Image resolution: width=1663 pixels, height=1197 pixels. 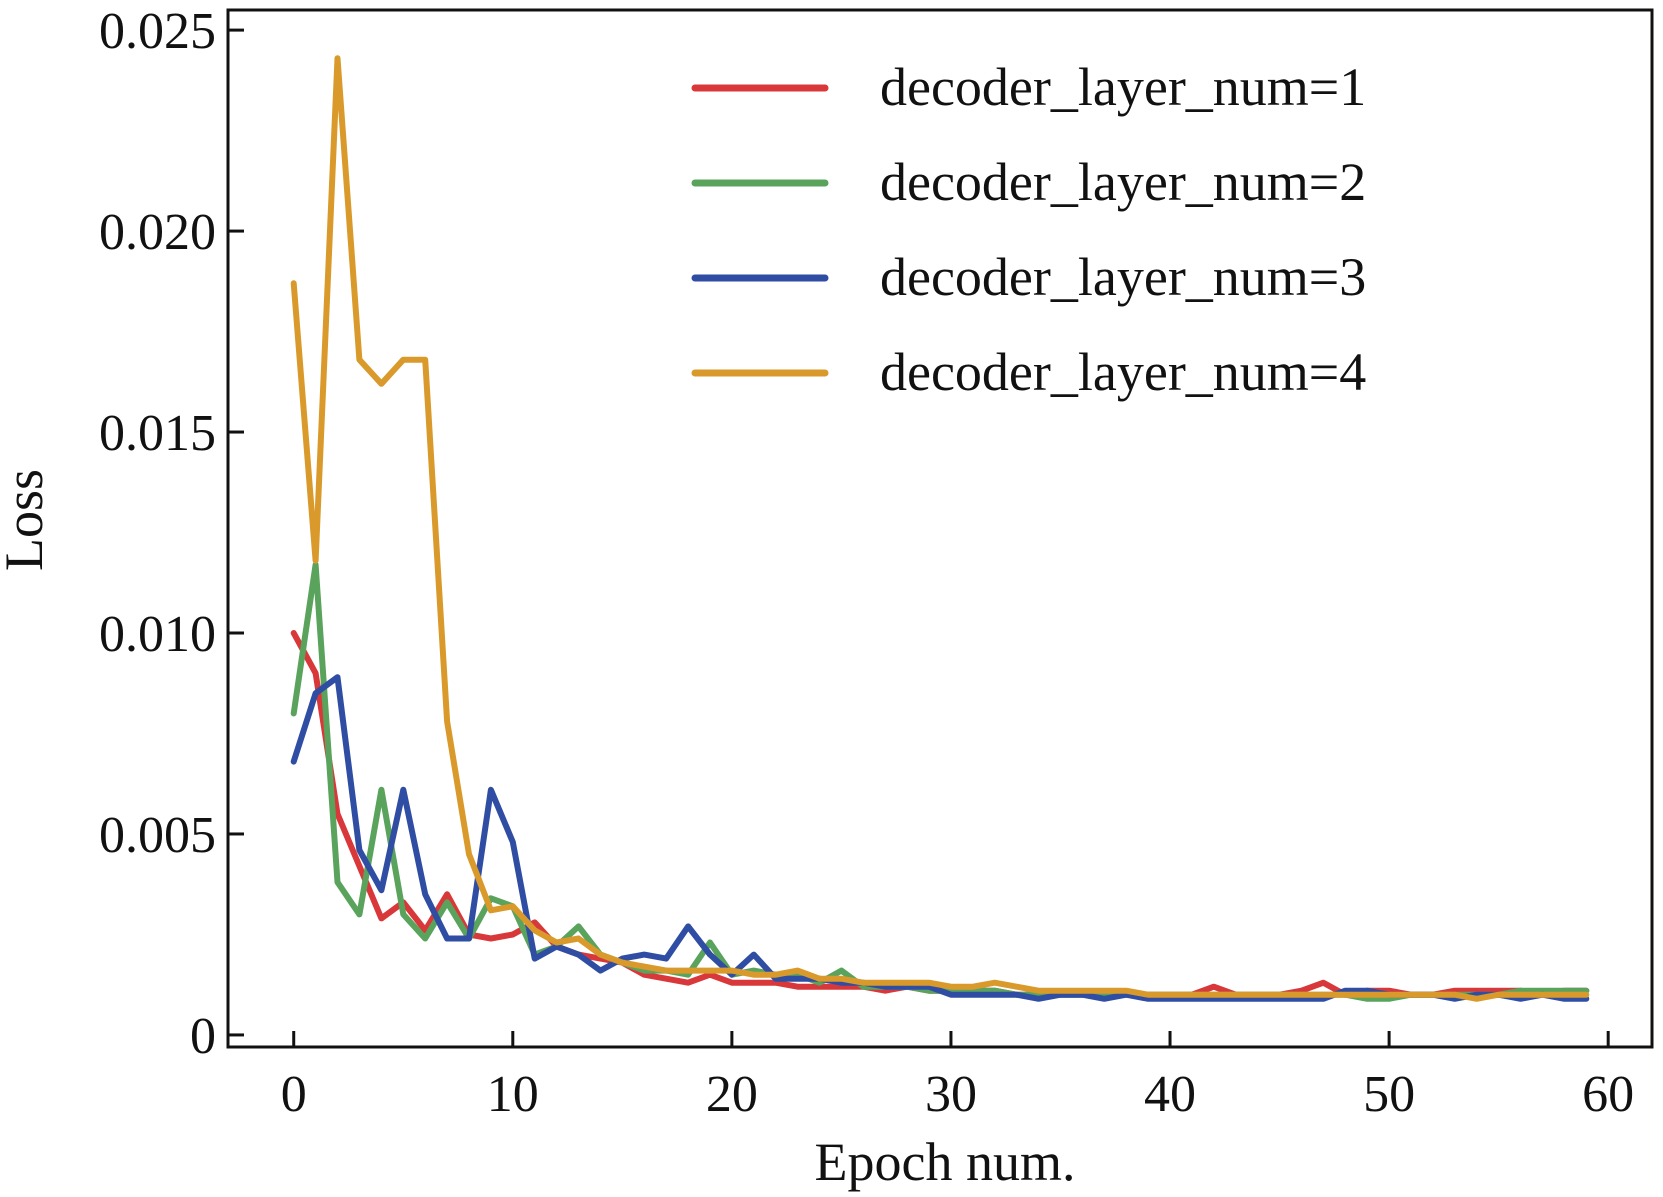 I want to click on y-axis-title: Loss, so click(x=27, y=520).